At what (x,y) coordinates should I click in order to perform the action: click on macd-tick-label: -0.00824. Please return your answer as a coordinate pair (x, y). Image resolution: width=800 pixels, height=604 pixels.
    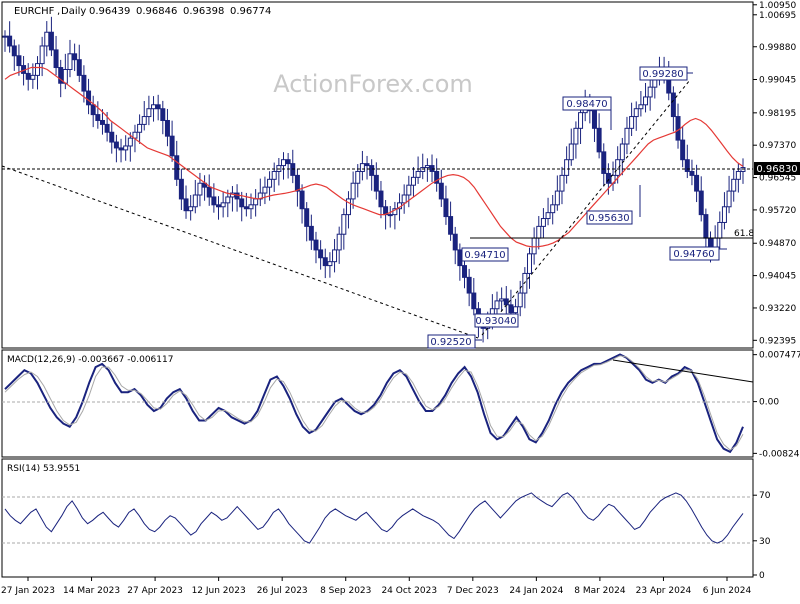
    Looking at the image, I should click on (779, 454).